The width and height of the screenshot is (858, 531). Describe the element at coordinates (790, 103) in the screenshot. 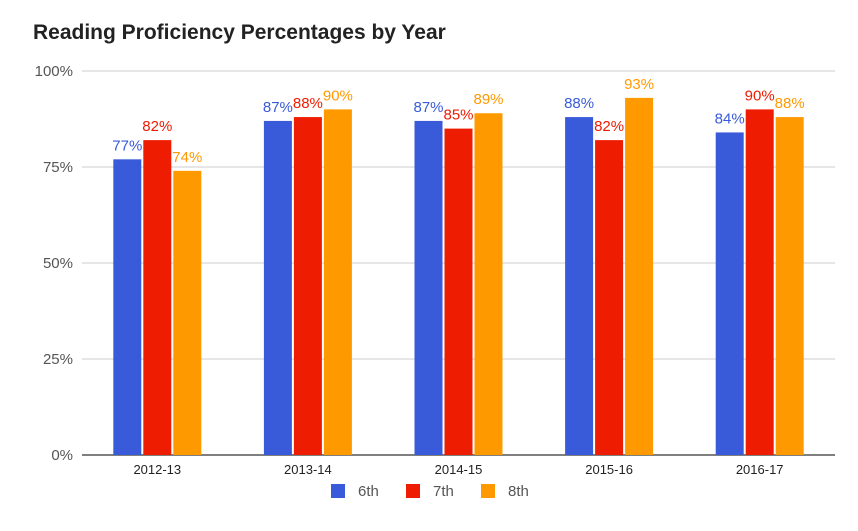

I see `data-label-8th-2016-17: 88%` at that location.